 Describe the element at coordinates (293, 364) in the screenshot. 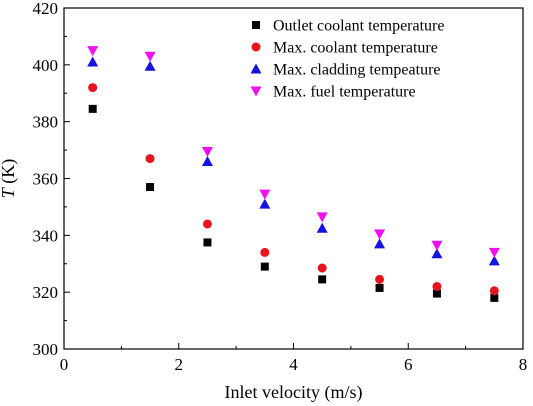

I see `x-tick-label-4: 4` at that location.